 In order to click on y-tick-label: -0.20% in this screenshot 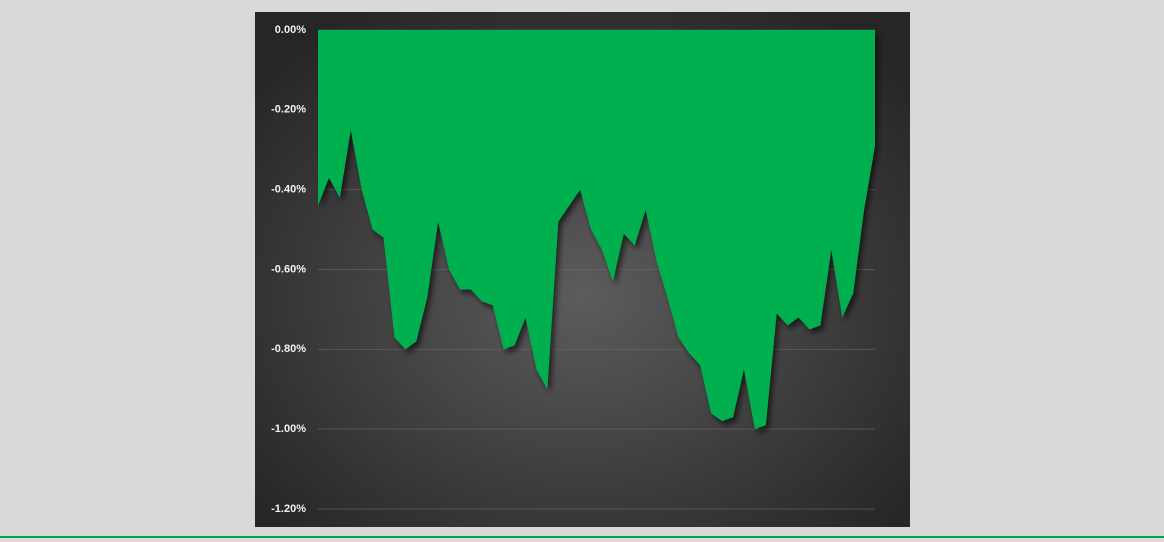, I will do `click(288, 110)`.